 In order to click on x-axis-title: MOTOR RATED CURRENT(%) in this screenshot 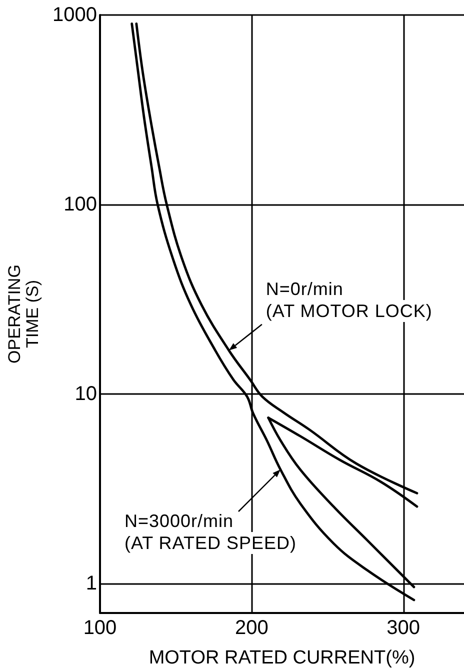, I will do `click(282, 658)`.